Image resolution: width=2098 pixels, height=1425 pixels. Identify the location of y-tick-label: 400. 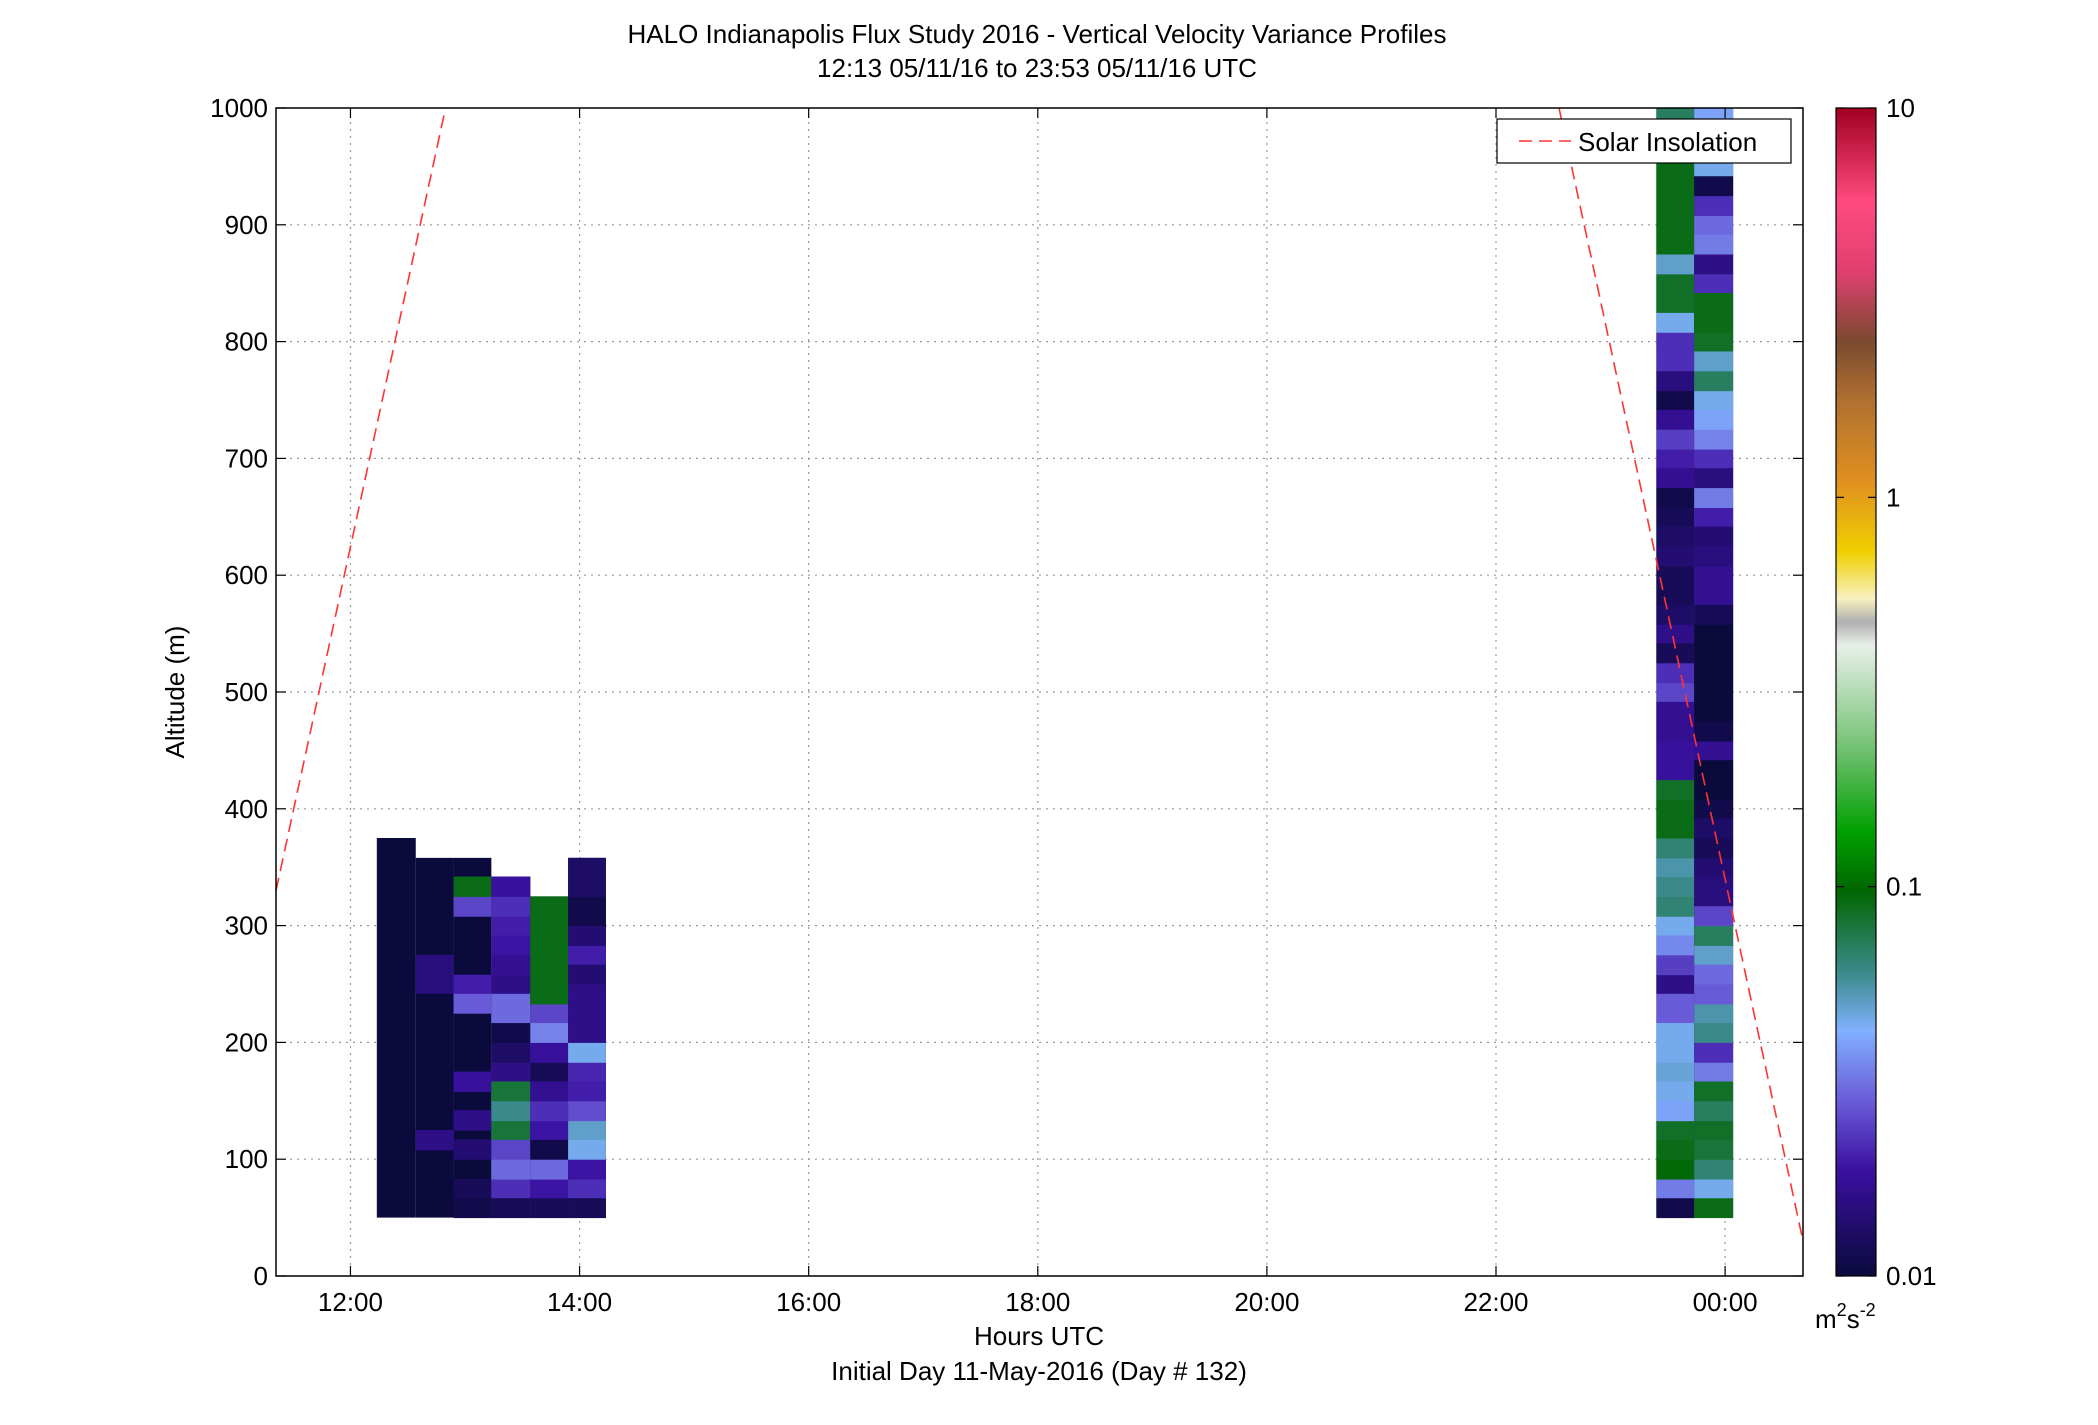
(246, 809).